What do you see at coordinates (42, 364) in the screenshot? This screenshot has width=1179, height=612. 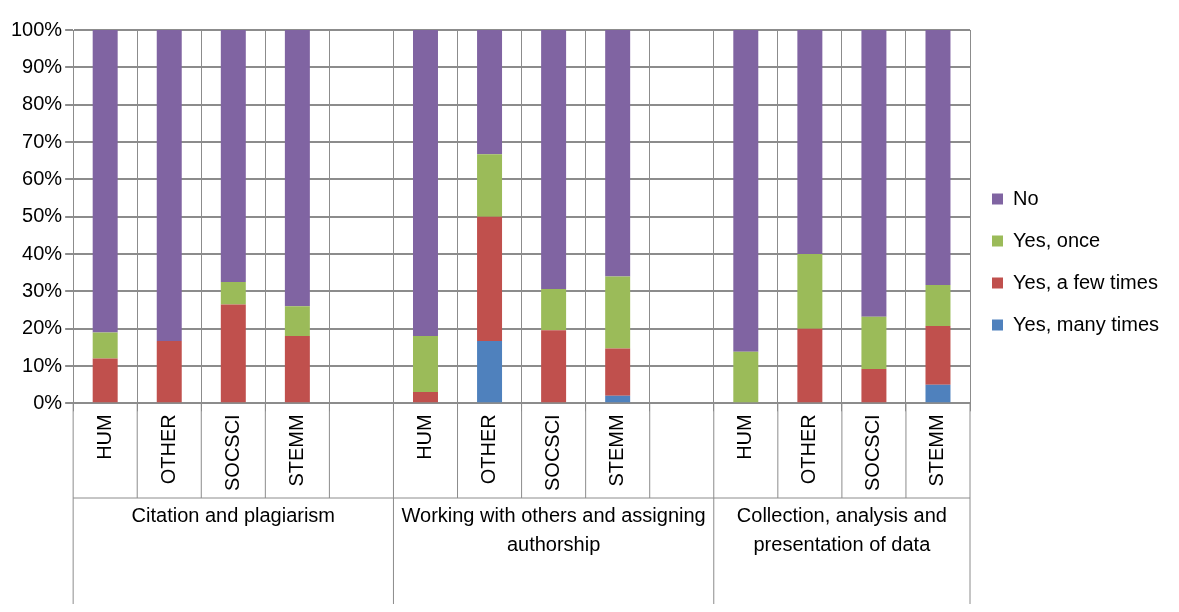 I see `y-tick-label: 10%` at bounding box center [42, 364].